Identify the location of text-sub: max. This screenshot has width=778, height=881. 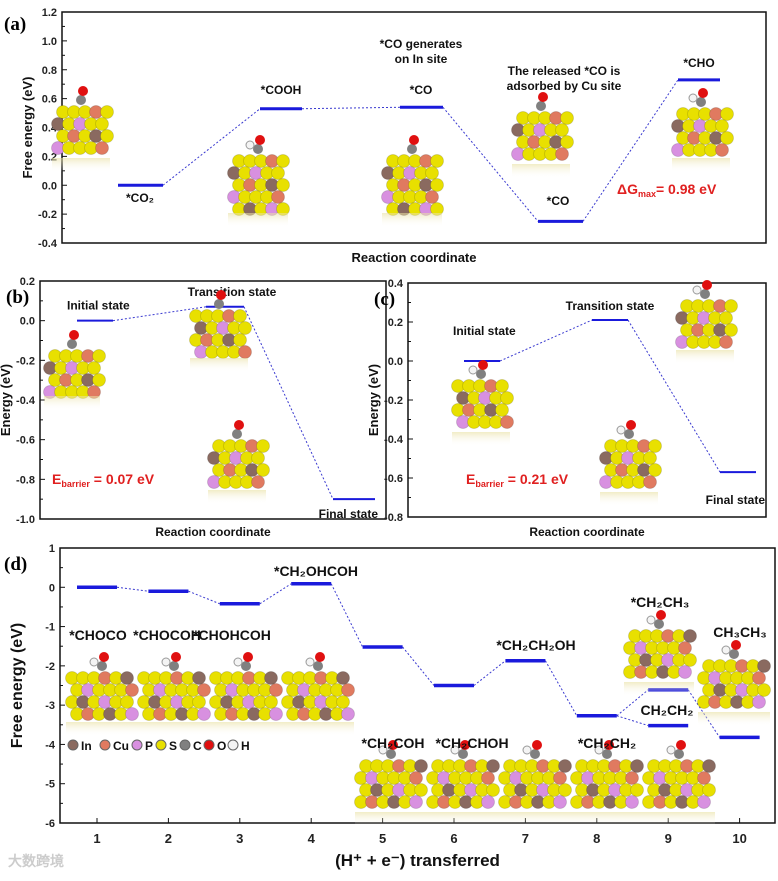
(647, 194).